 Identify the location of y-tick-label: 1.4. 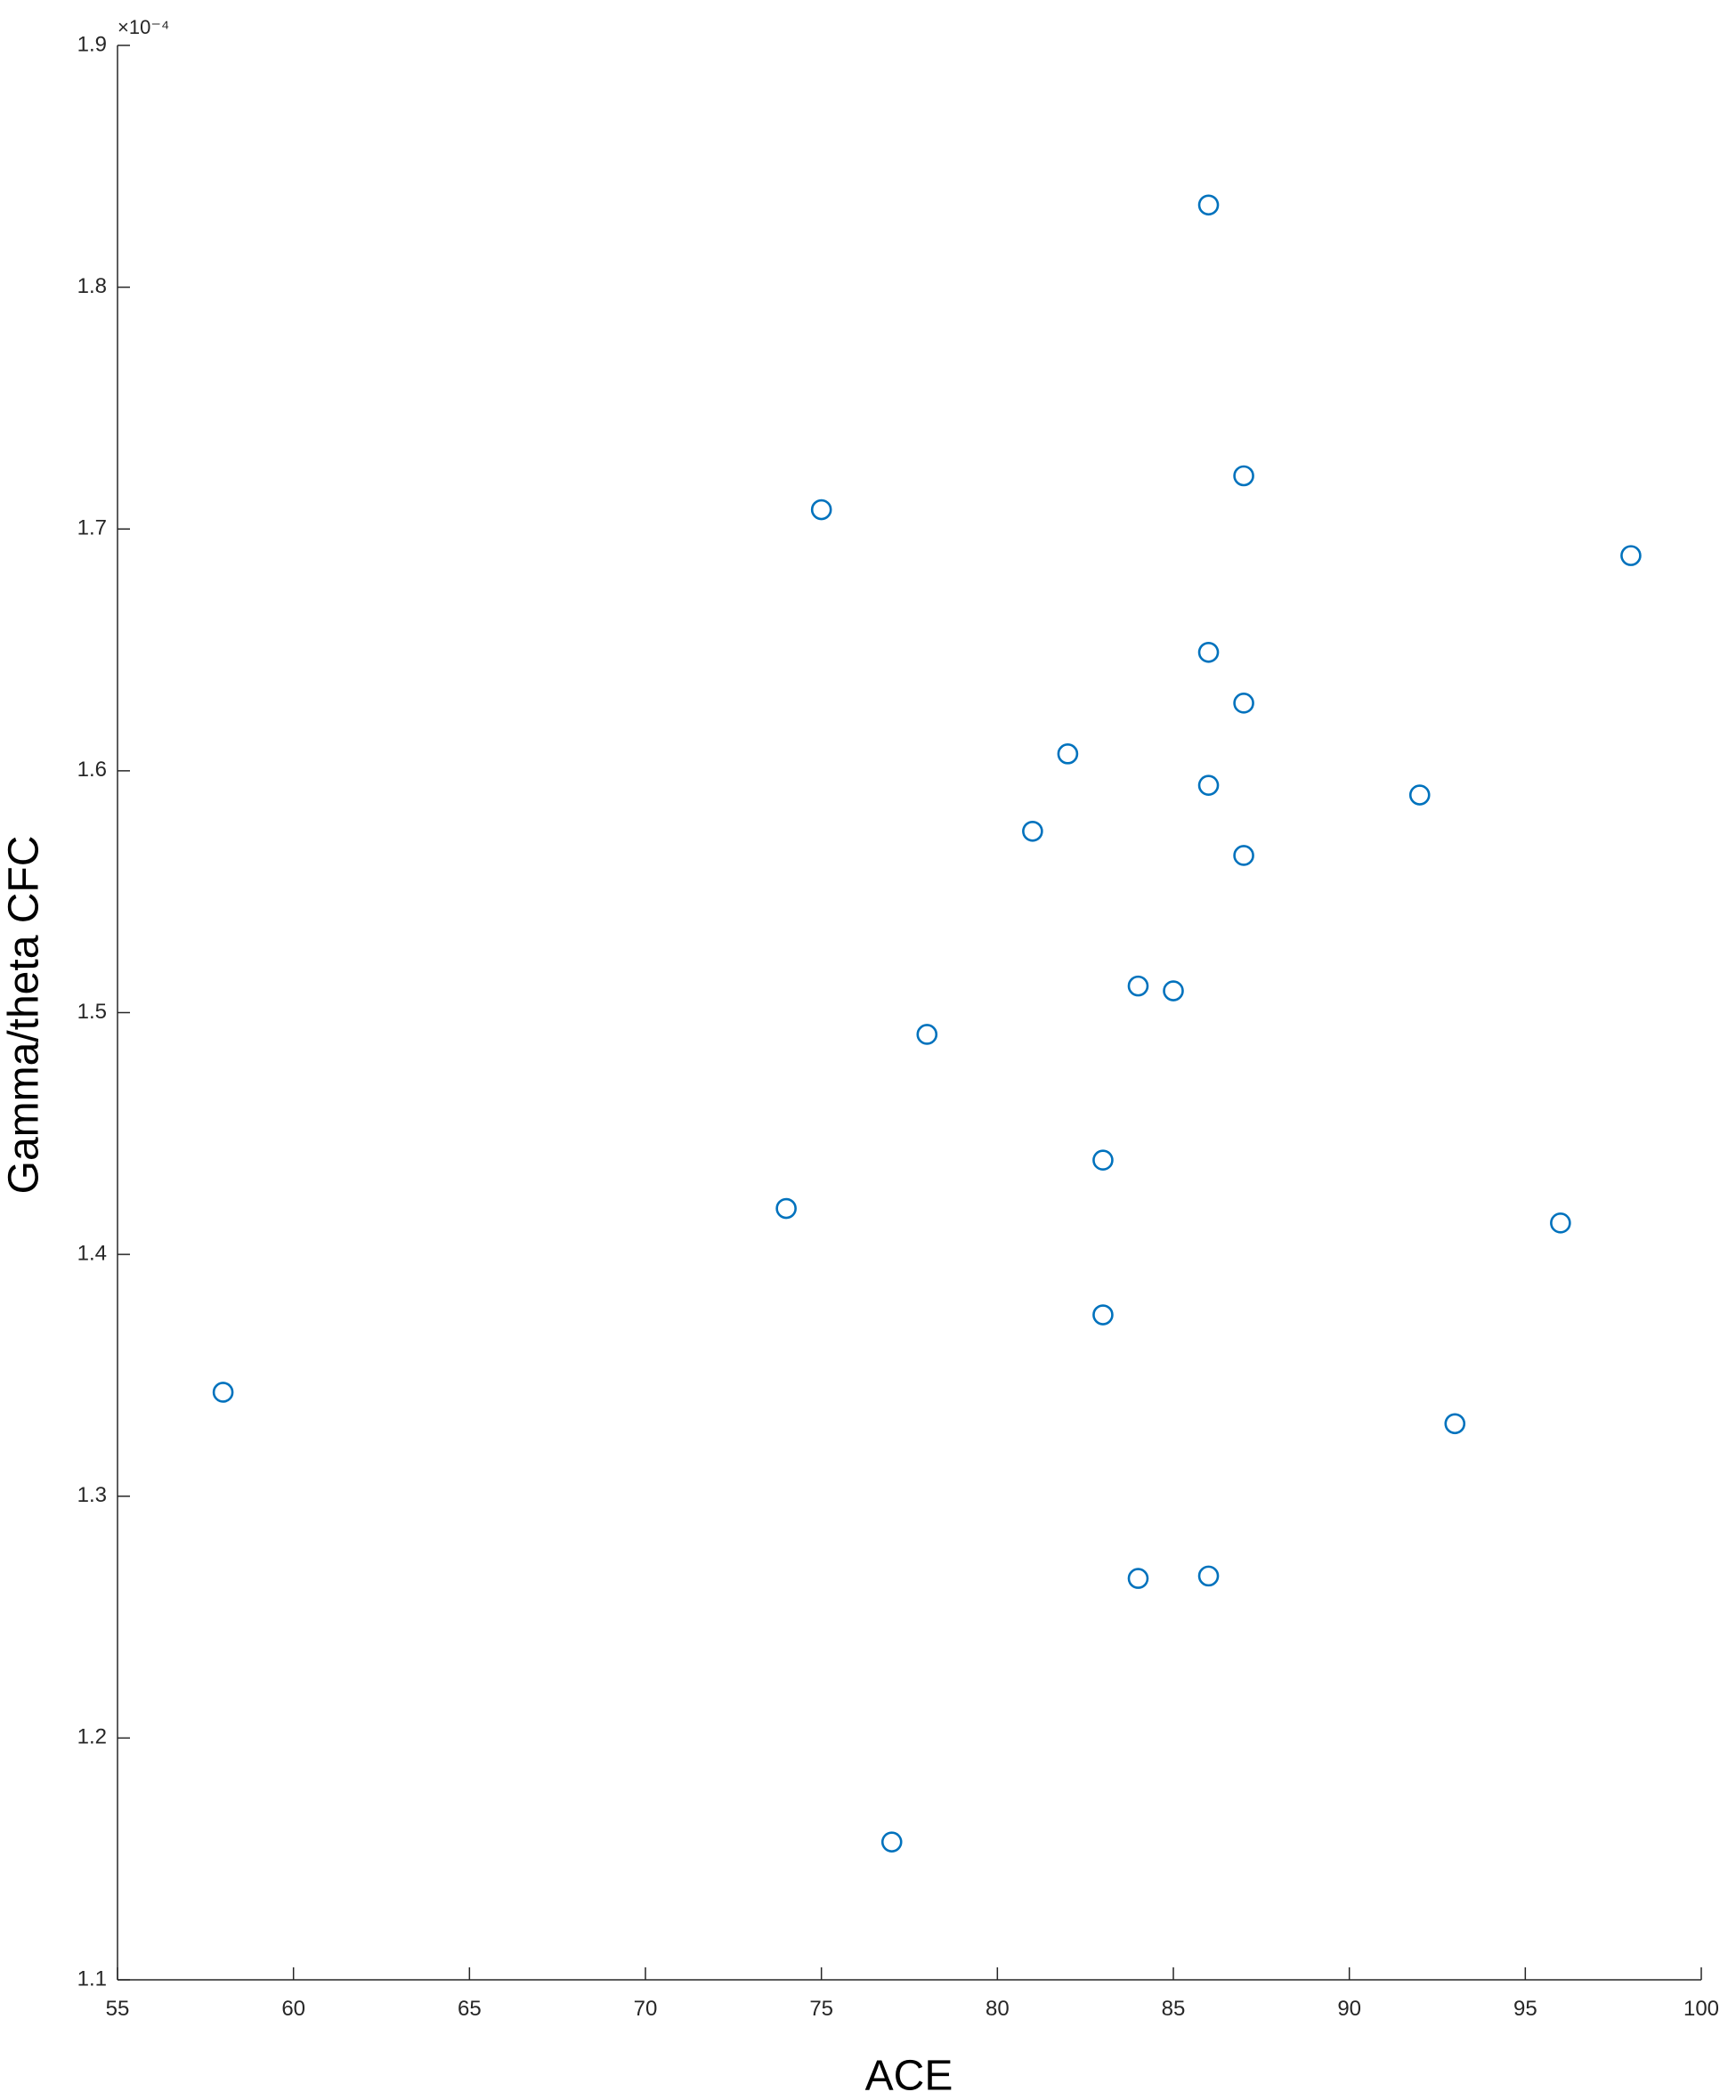
(92, 1253).